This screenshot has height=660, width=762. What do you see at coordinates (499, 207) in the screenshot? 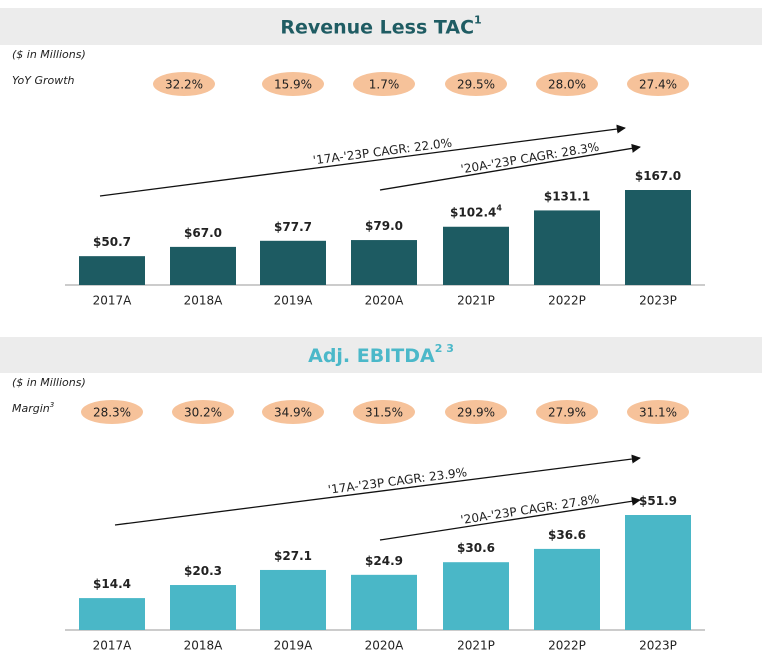
I see `value-note: 4` at bounding box center [499, 207].